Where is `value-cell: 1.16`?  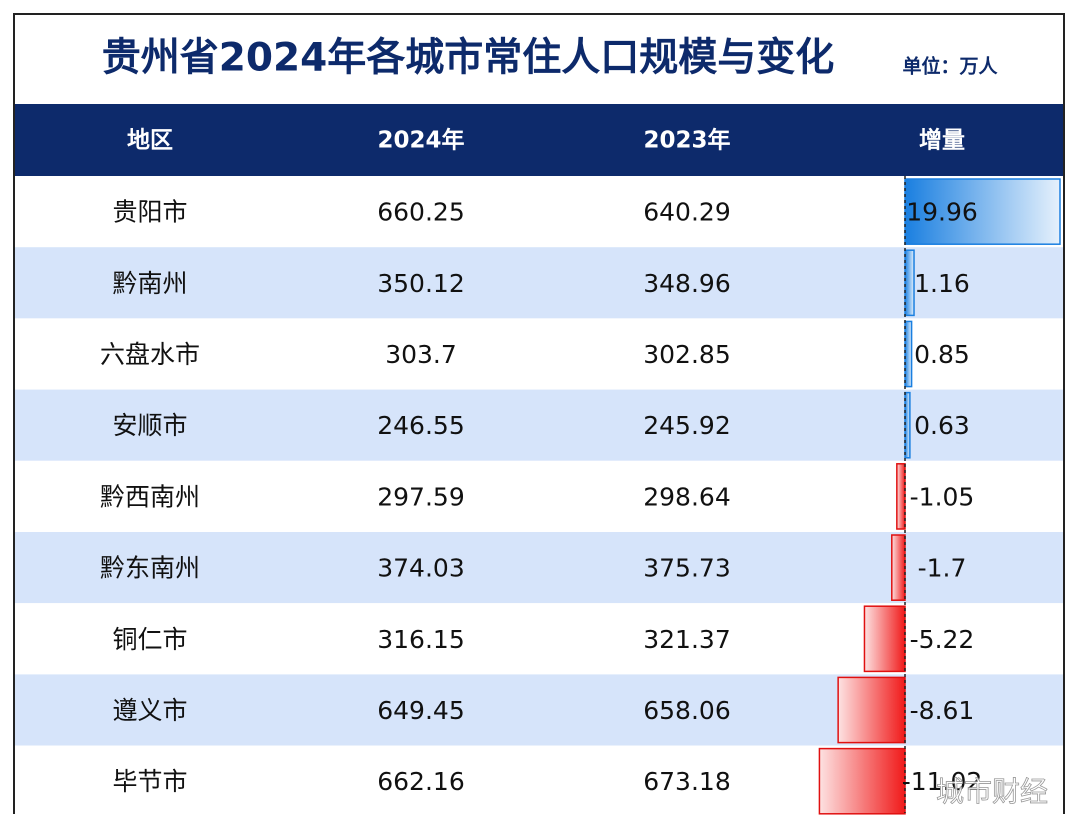 value-cell: 1.16 is located at coordinates (942, 283).